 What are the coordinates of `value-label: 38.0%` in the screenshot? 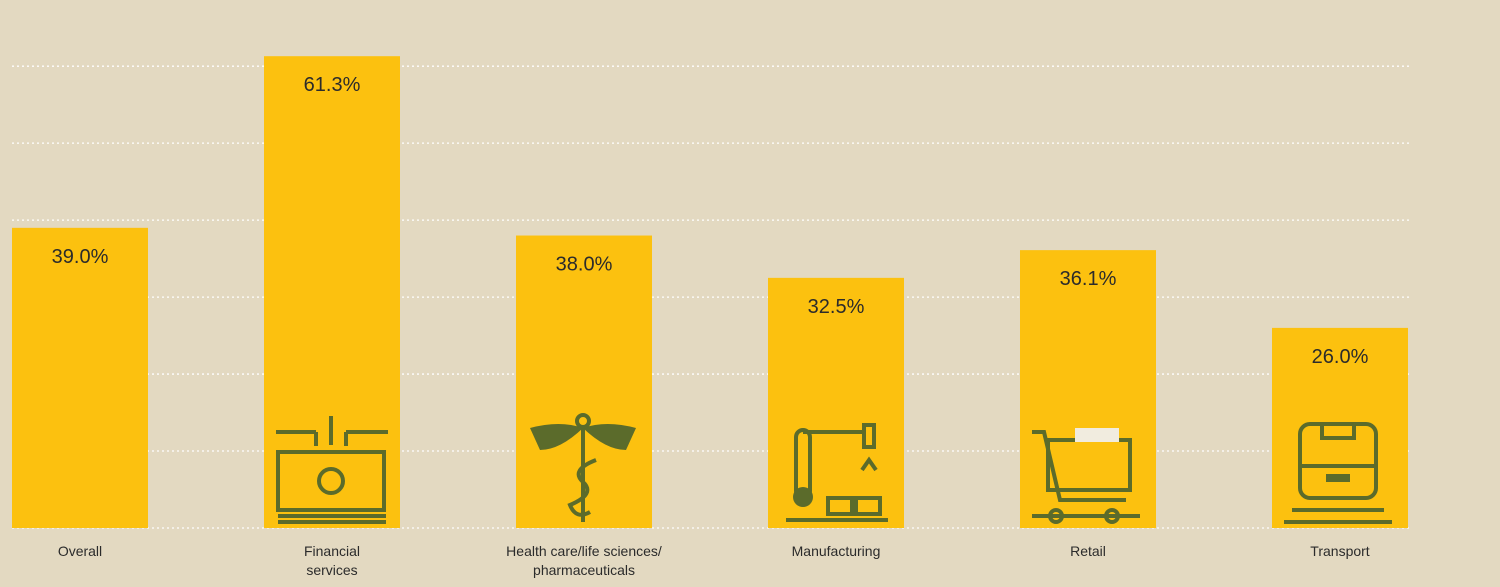 It's located at (584, 265).